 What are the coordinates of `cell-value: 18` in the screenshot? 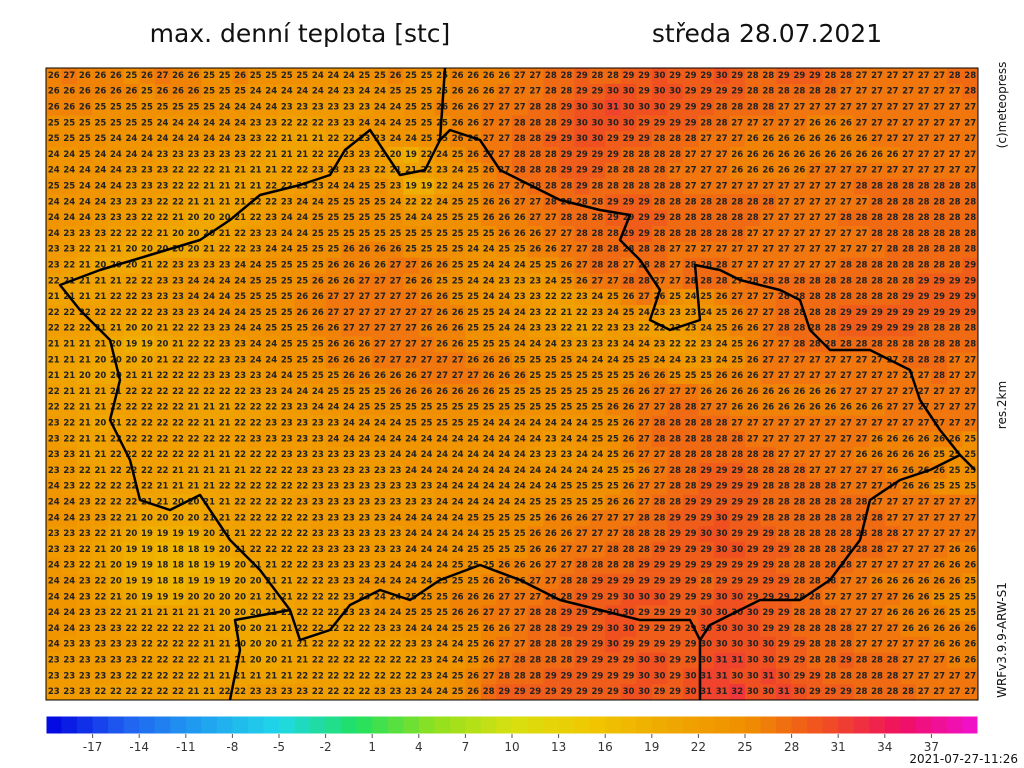 It's located at (178, 566).